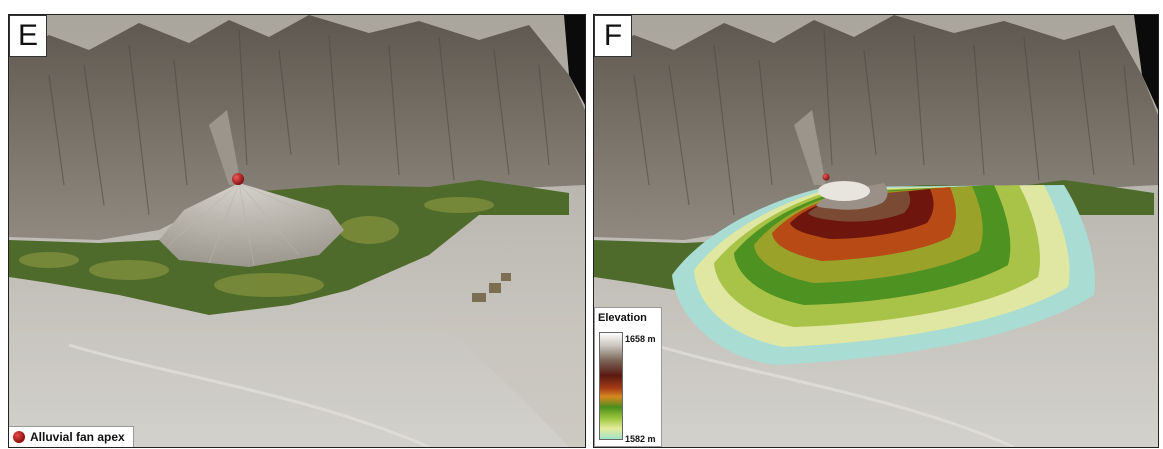 The image size is (1163, 449). Describe the element at coordinates (238, 179) in the screenshot. I see `alluvial-fan-apex-marker` at that location.